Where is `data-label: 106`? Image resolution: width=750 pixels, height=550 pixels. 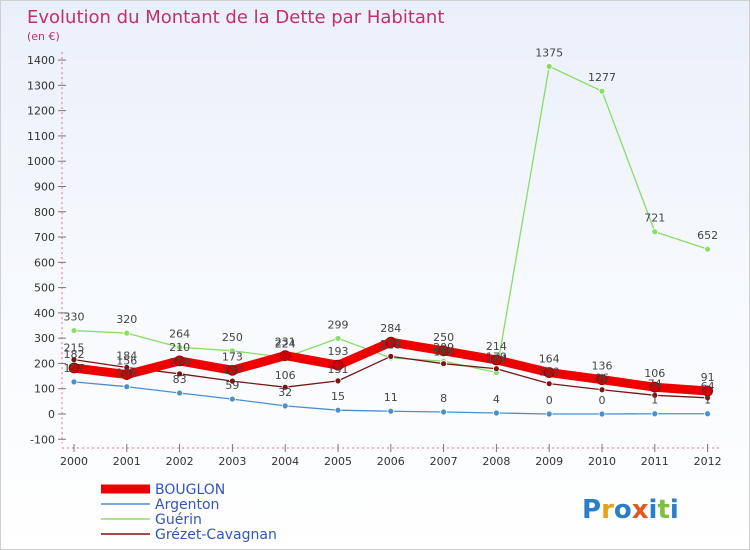 data-label: 106 is located at coordinates (654, 373).